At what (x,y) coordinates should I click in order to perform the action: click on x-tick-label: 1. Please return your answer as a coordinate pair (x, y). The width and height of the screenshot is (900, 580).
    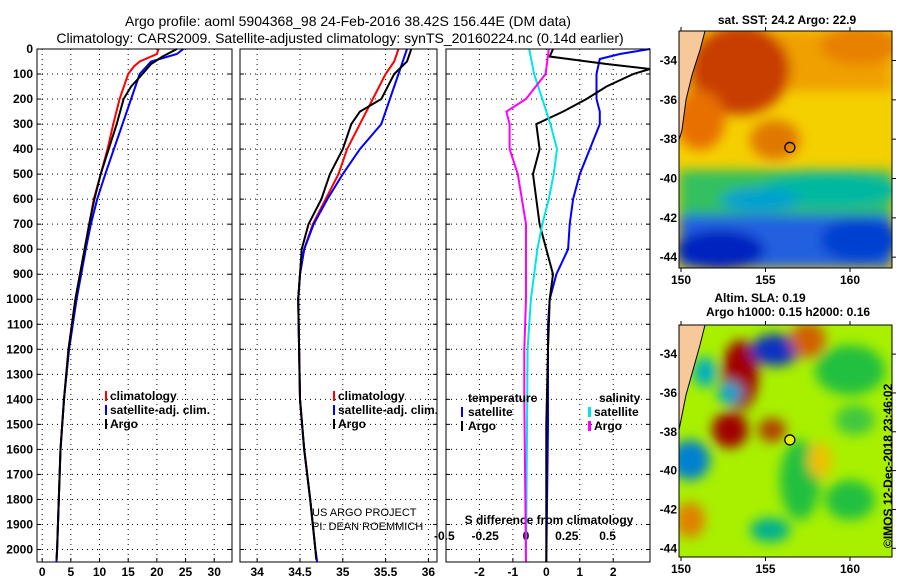
    Looking at the image, I should click on (579, 572).